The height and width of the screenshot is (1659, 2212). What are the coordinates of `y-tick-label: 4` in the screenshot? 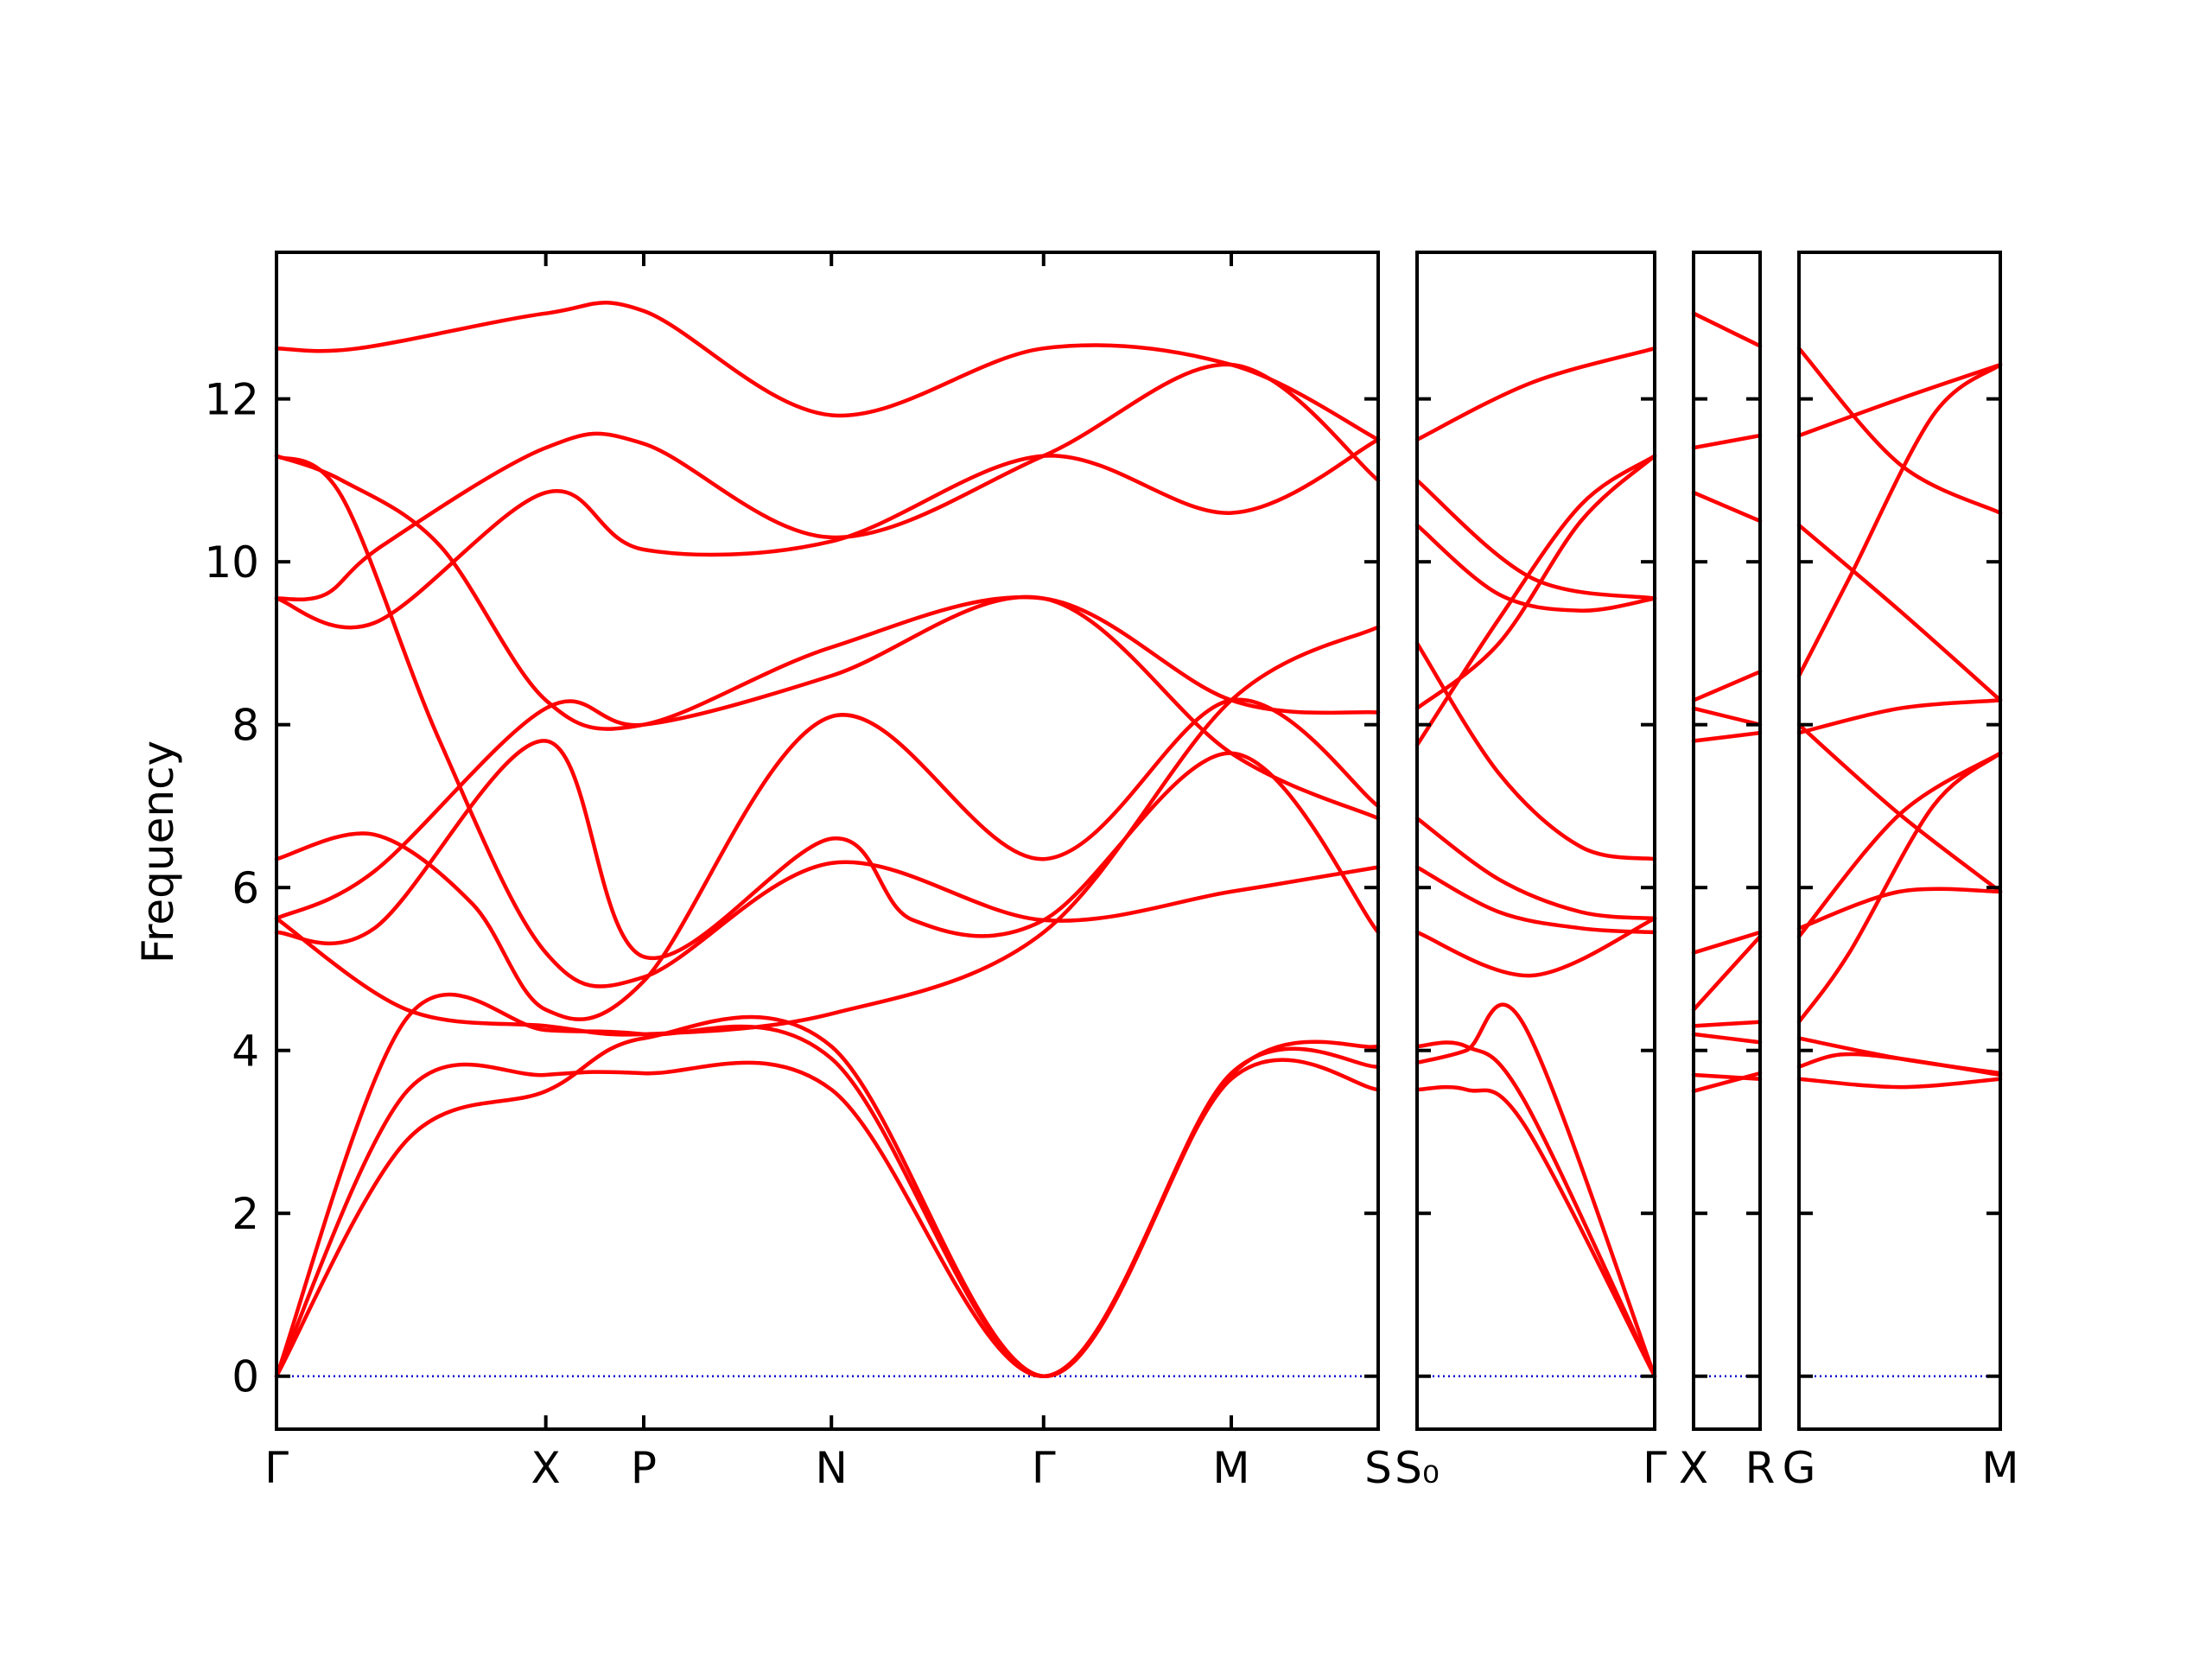 It's located at (245, 1052).